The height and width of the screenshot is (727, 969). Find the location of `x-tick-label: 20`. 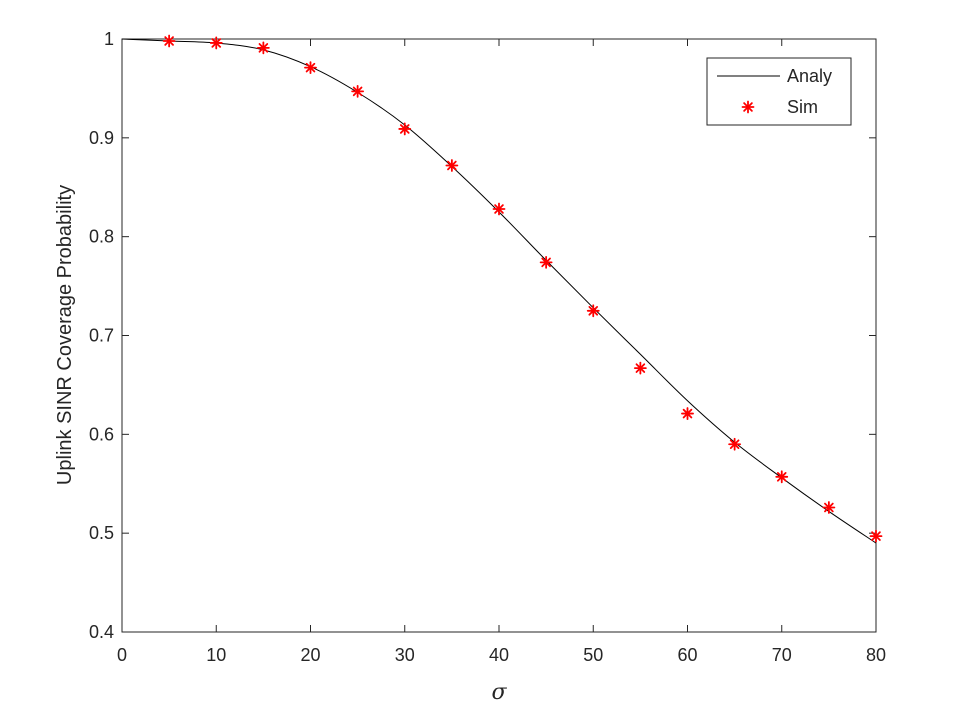

x-tick-label: 20 is located at coordinates (310, 655).